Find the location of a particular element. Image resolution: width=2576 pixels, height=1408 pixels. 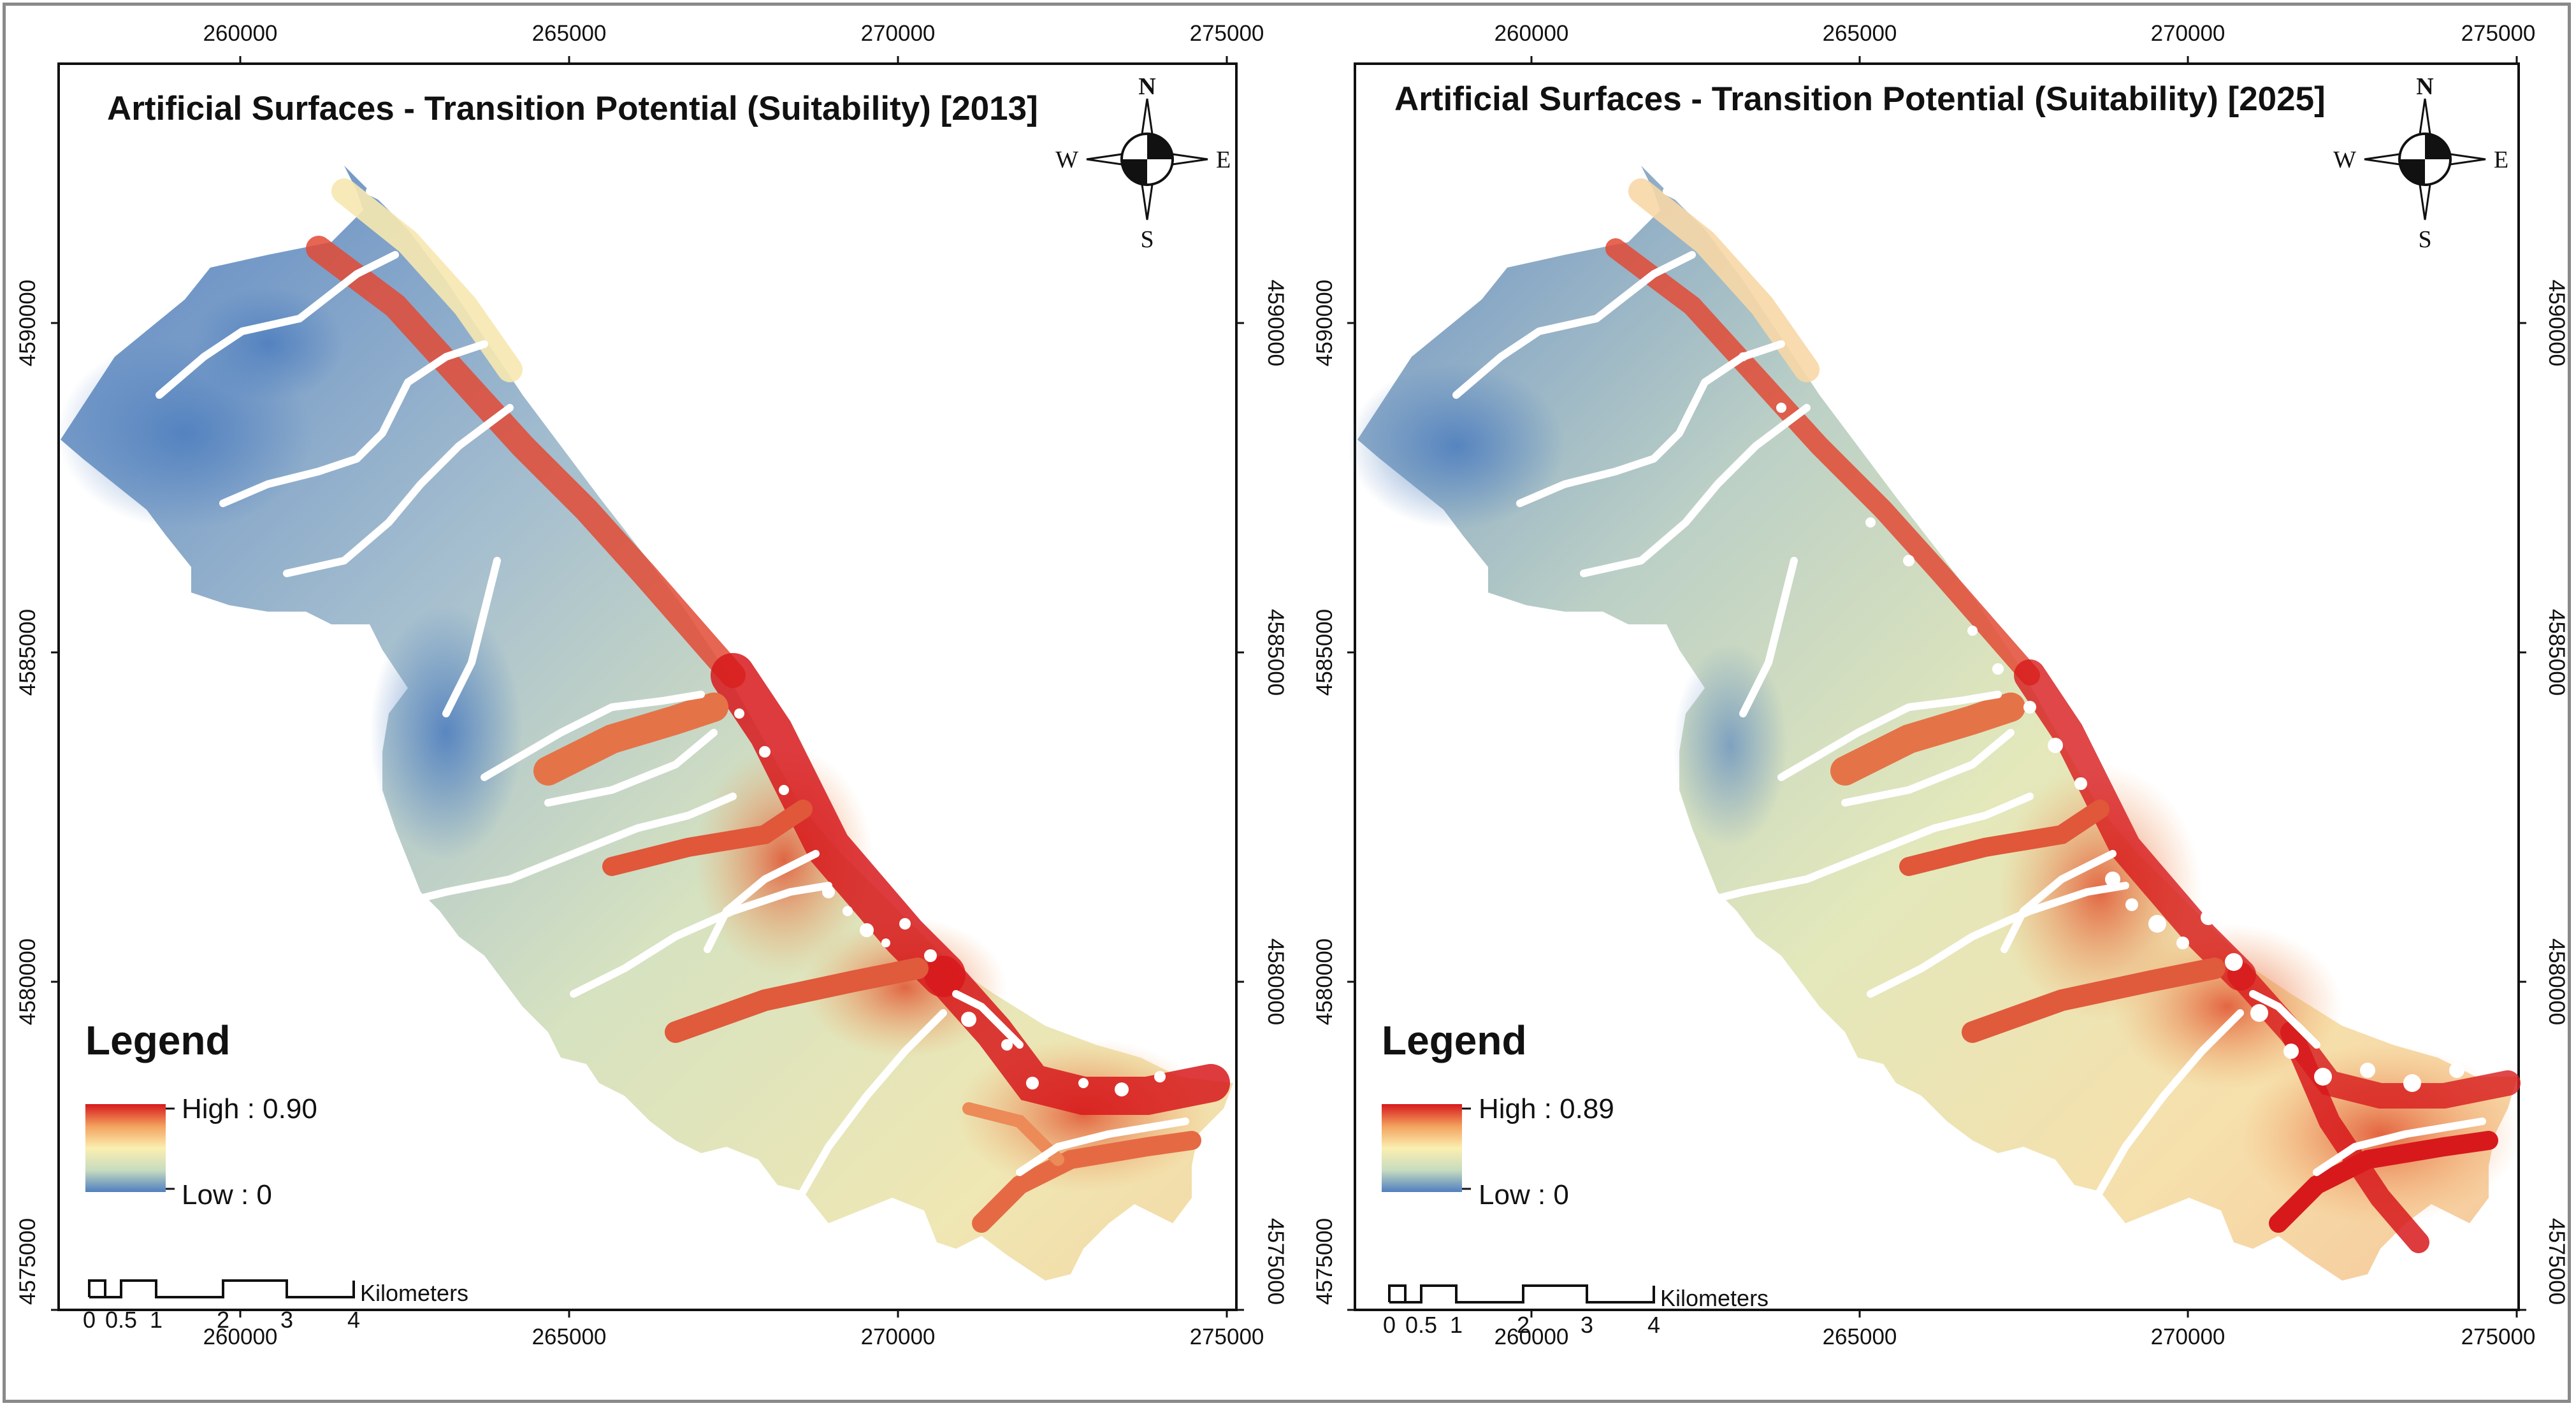

legend-high-label: High : 0.90 is located at coordinates (249, 1108).